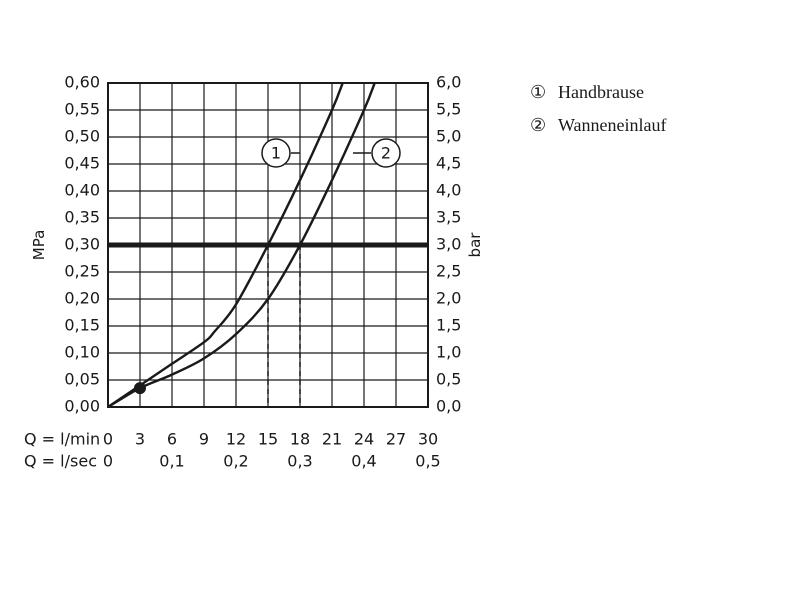 The width and height of the screenshot is (800, 600). What do you see at coordinates (538, 92) in the screenshot?
I see `legend-symbol-1: ①` at bounding box center [538, 92].